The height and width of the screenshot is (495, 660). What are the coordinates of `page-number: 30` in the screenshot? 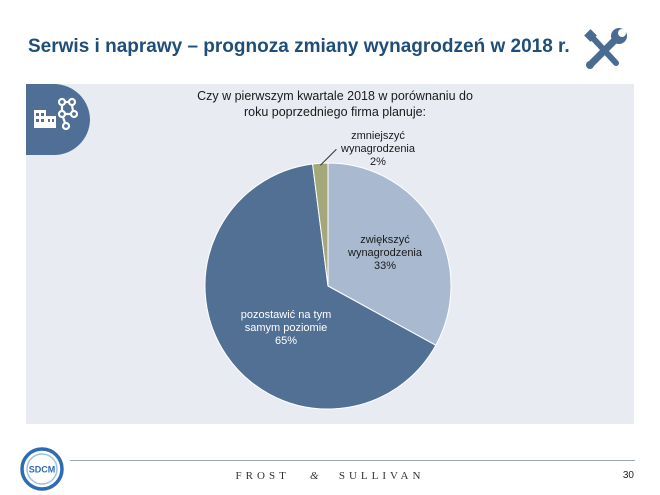 It's located at (628, 475).